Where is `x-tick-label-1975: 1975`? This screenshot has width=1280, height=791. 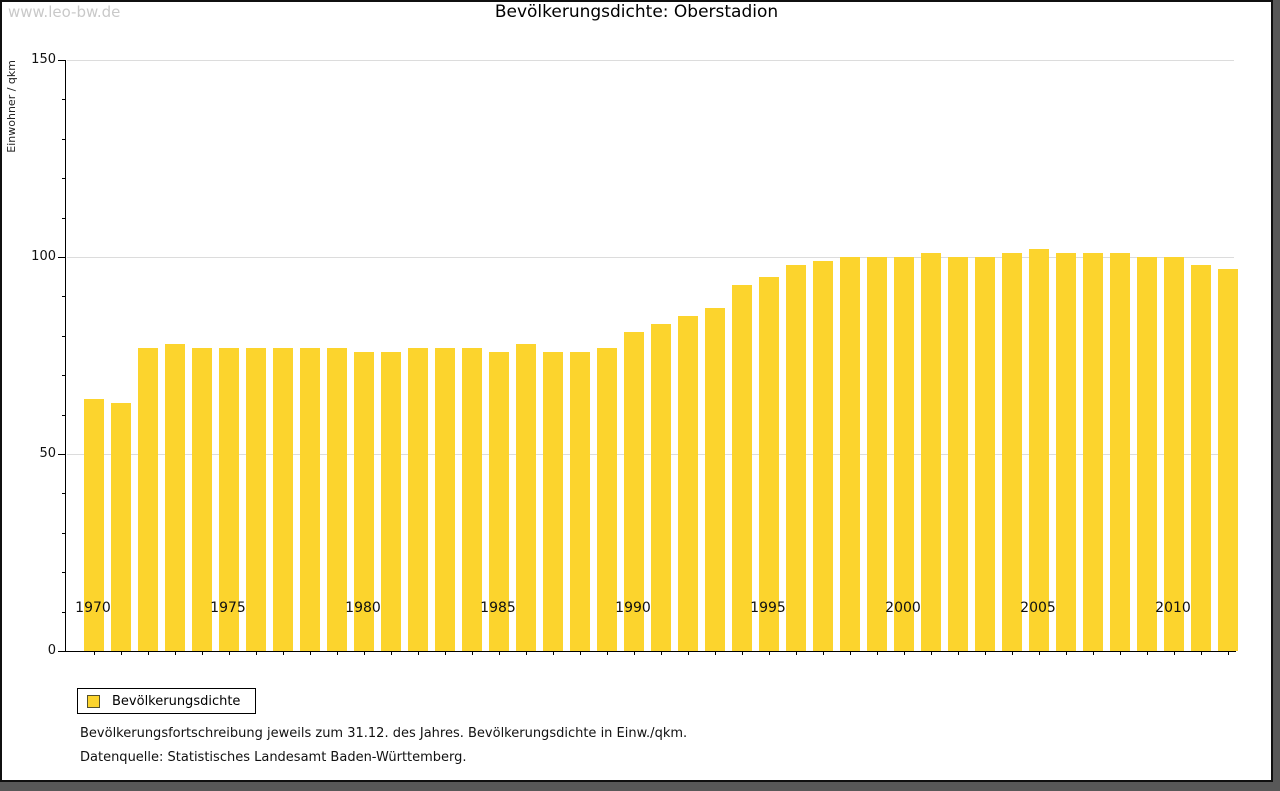
x-tick-label-1975: 1975 is located at coordinates (228, 608).